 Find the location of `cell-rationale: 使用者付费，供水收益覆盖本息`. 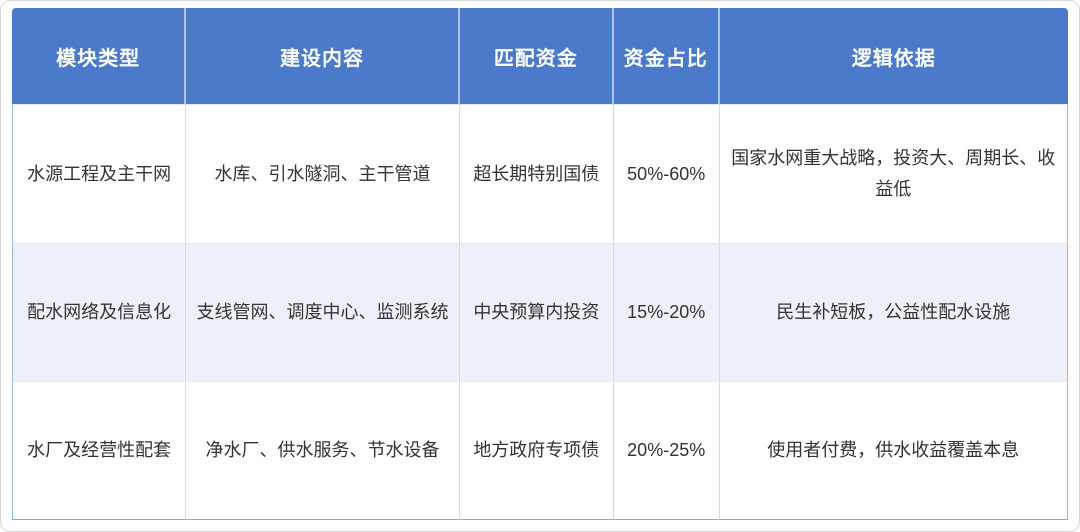

cell-rationale: 使用者付费，供水收益覆盖本息 is located at coordinates (893, 450).